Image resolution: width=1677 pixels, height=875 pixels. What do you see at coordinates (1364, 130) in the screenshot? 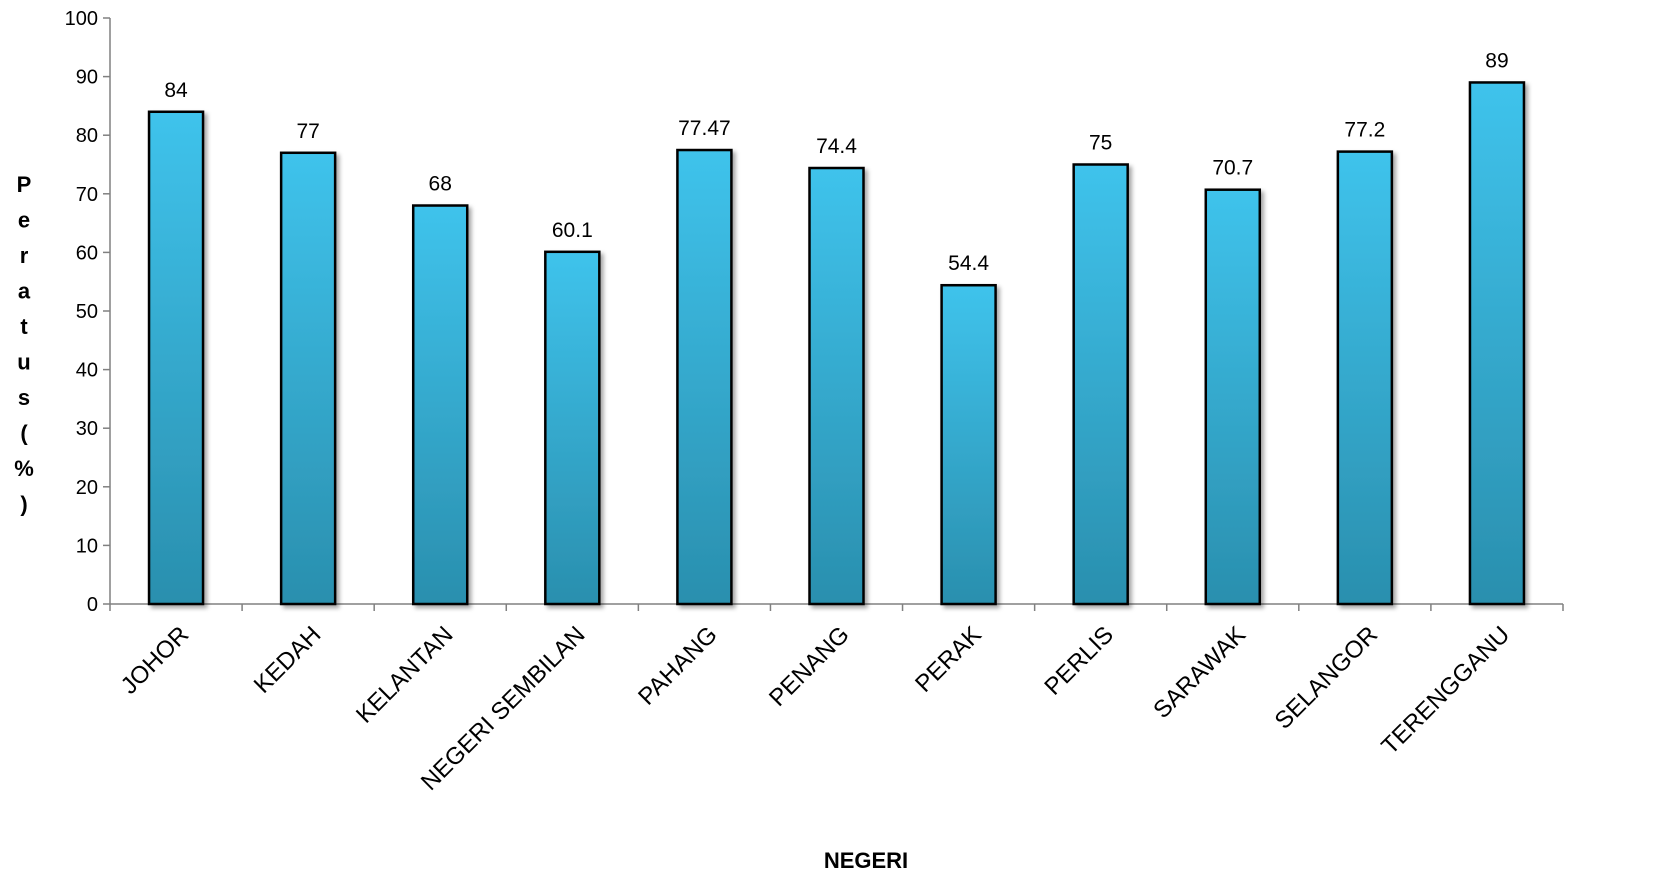
I see `data-label: 77.2` at bounding box center [1364, 130].